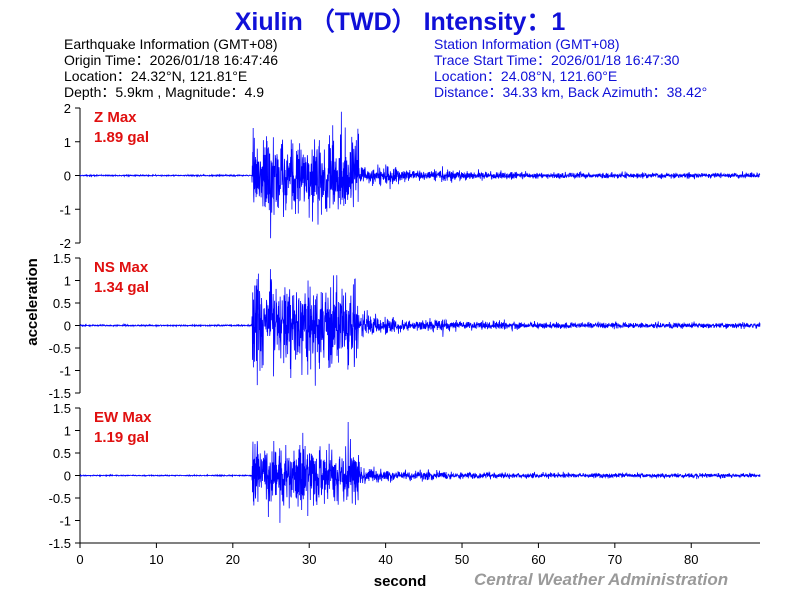 Image resolution: width=800 pixels, height=600 pixels. What do you see at coordinates (121, 437) in the screenshot?
I see `max-value-ew: 1.19 gal` at bounding box center [121, 437].